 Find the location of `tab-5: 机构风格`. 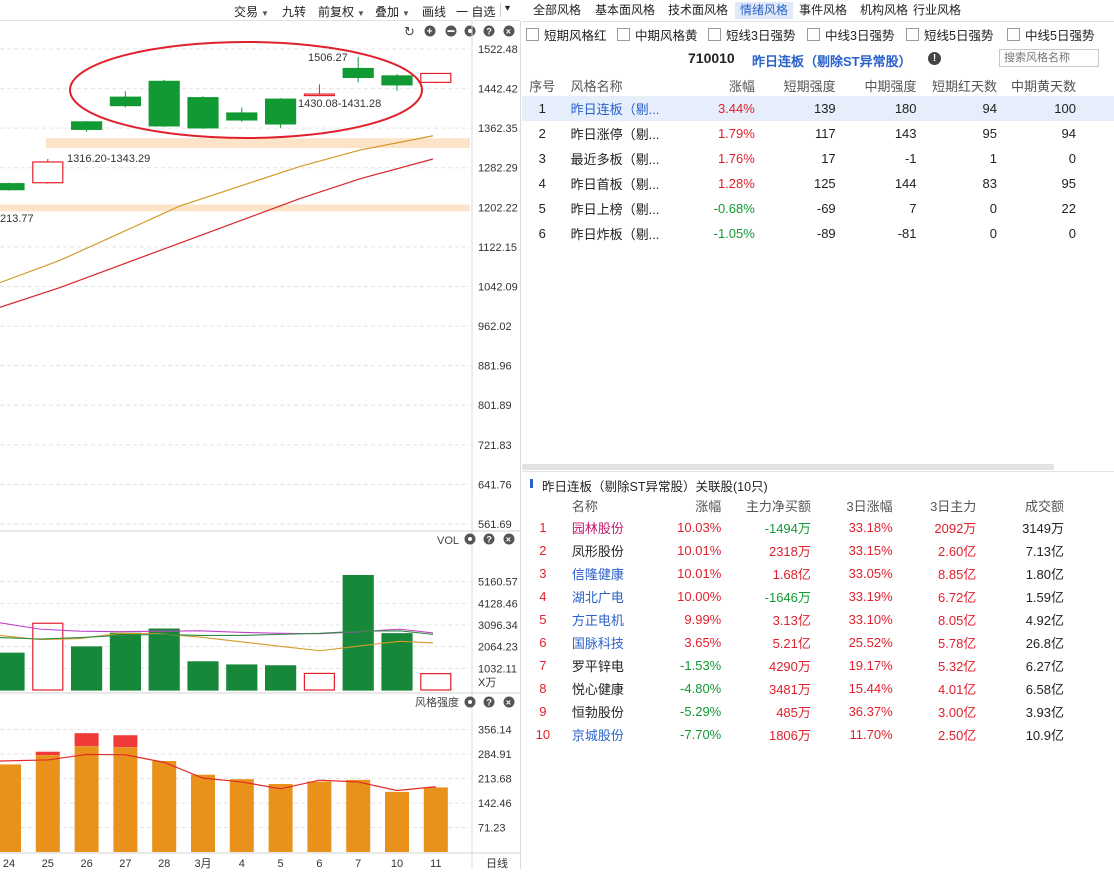

tab-5: 机构风格 is located at coordinates (884, 10).